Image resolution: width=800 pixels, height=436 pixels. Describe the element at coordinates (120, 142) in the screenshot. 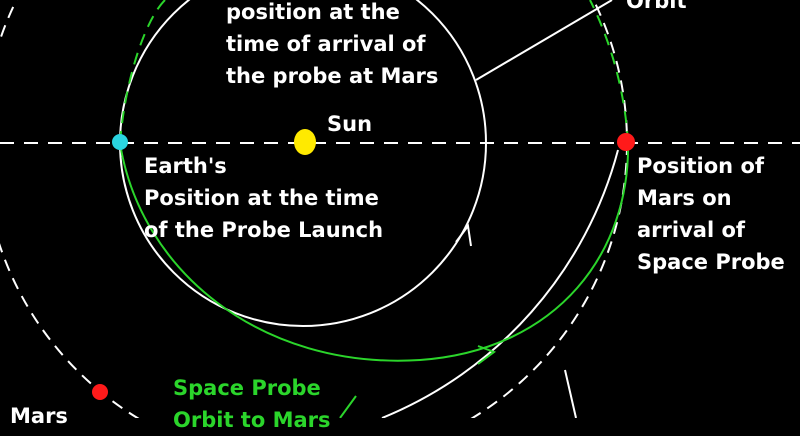

I see `earth-launch-icon` at that location.